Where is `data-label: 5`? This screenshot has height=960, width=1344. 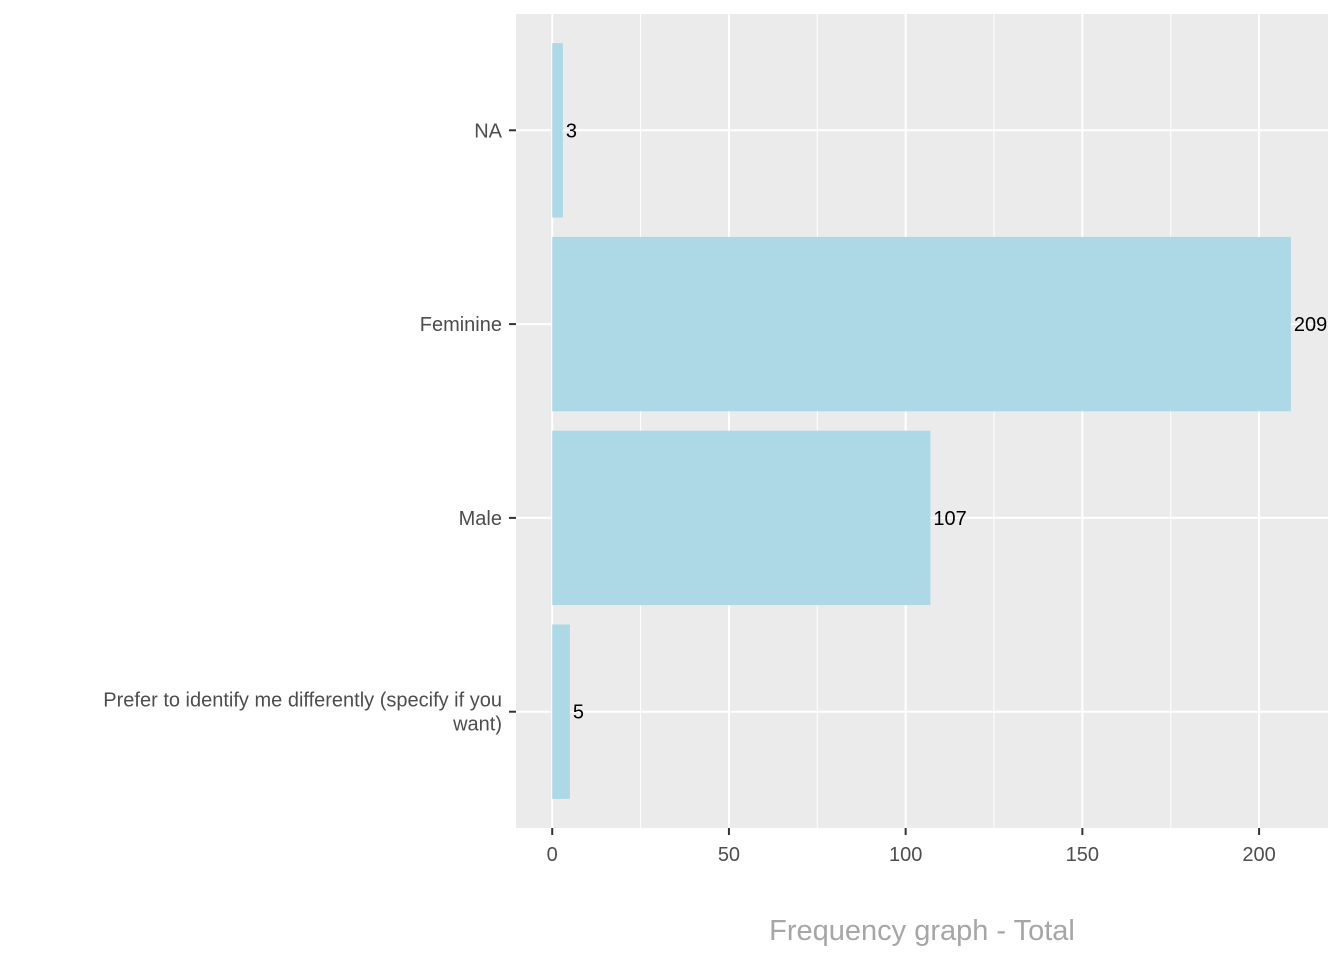
data-label: 5 is located at coordinates (578, 713).